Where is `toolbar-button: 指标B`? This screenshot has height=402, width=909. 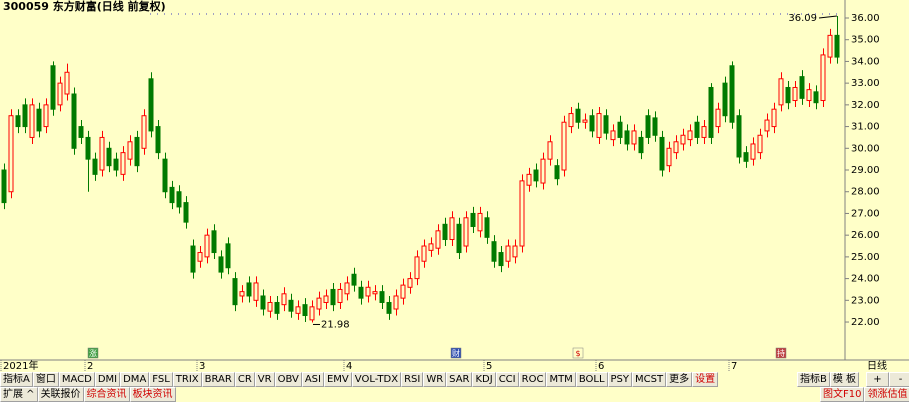
toolbar-button: 指标B is located at coordinates (813, 379).